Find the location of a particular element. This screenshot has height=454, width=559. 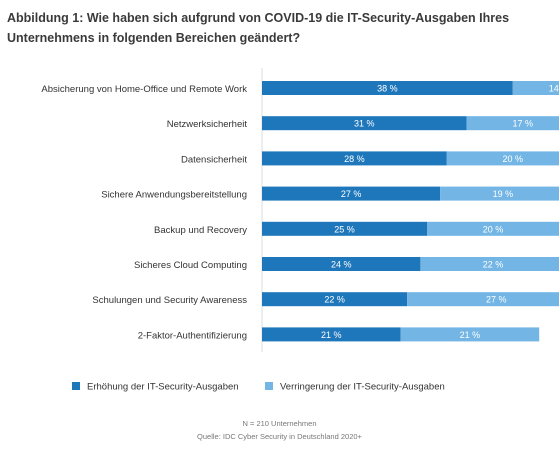

data-label-increase: 31 % is located at coordinates (364, 124).